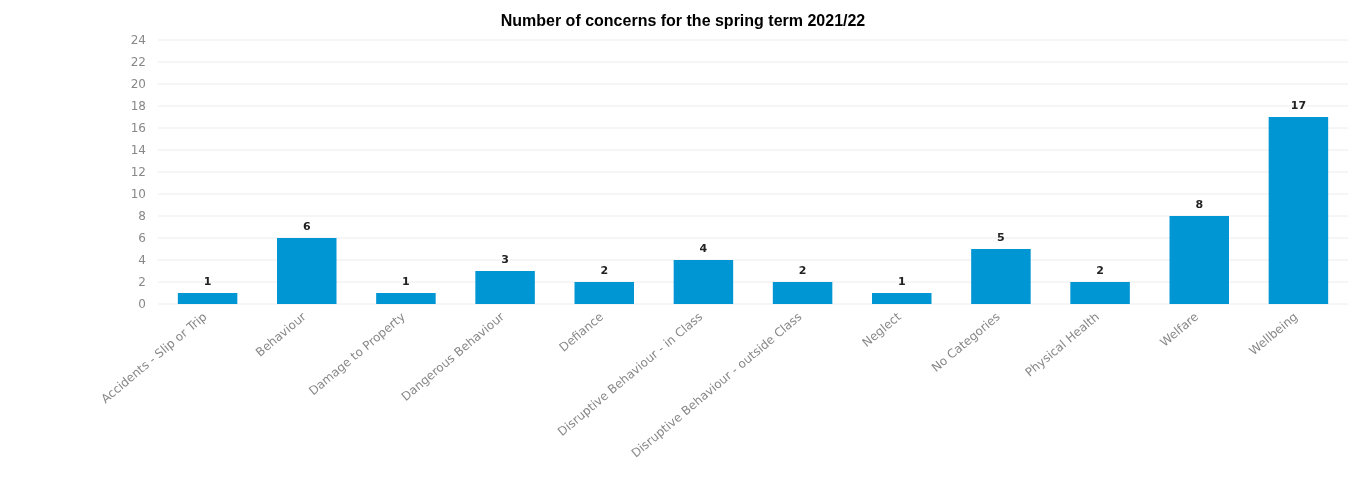 The height and width of the screenshot is (502, 1366). I want to click on y-tick-label: 10, so click(138, 194).